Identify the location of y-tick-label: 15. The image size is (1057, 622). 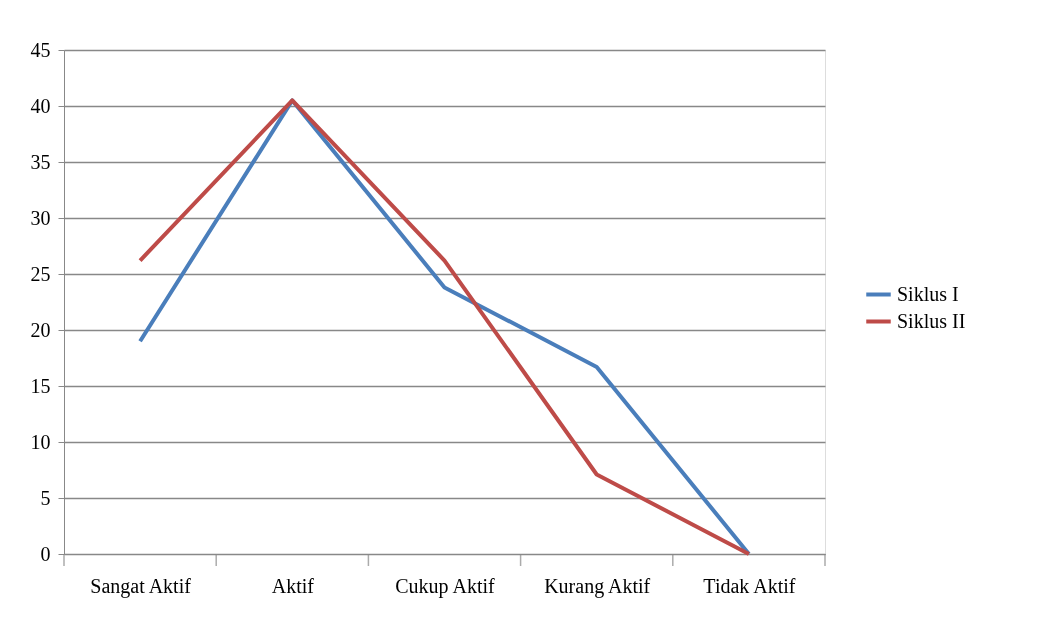
(40, 385).